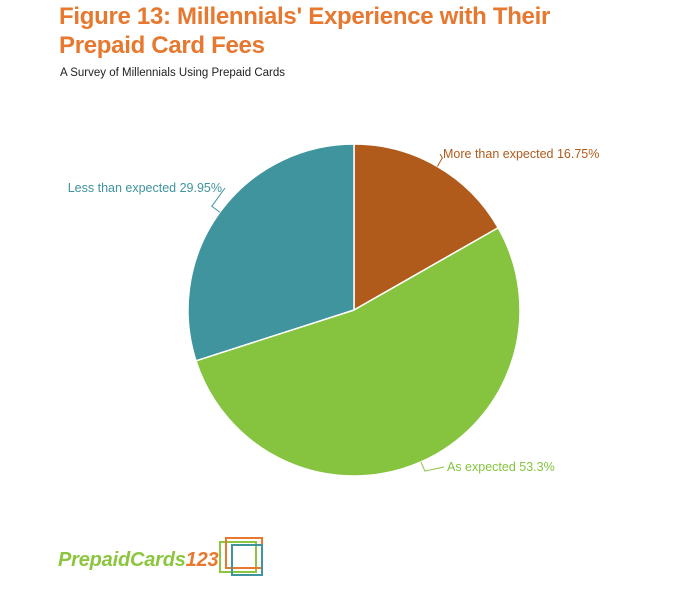  Describe the element at coordinates (426, 227) in the screenshot. I see `pie-slice-more-than-expected` at that location.